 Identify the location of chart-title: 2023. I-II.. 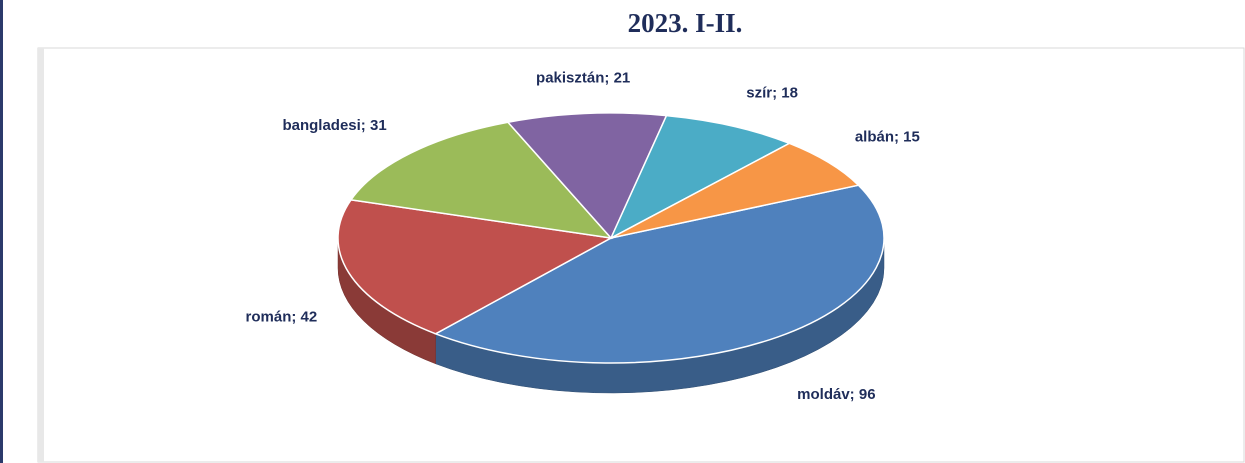
(685, 23).